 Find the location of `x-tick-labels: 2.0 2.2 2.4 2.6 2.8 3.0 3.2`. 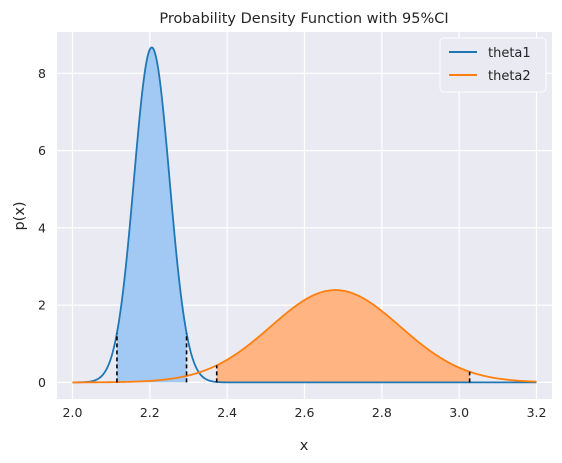

x-tick-labels: 2.0 2.2 2.4 2.6 2.8 3.0 3.2 is located at coordinates (305, 412).